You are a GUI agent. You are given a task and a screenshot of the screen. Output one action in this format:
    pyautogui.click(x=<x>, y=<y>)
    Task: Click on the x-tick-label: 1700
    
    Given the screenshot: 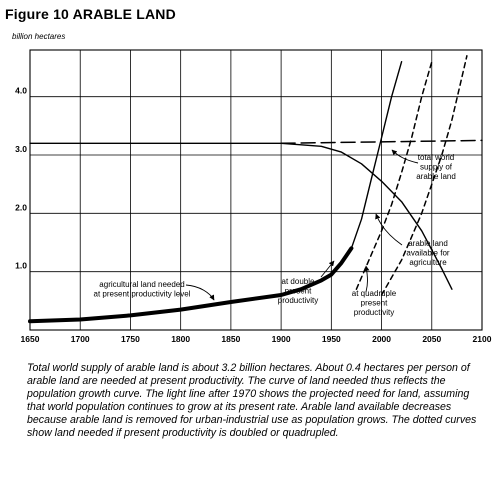 What is the action you would take?
    pyautogui.click(x=80, y=339)
    